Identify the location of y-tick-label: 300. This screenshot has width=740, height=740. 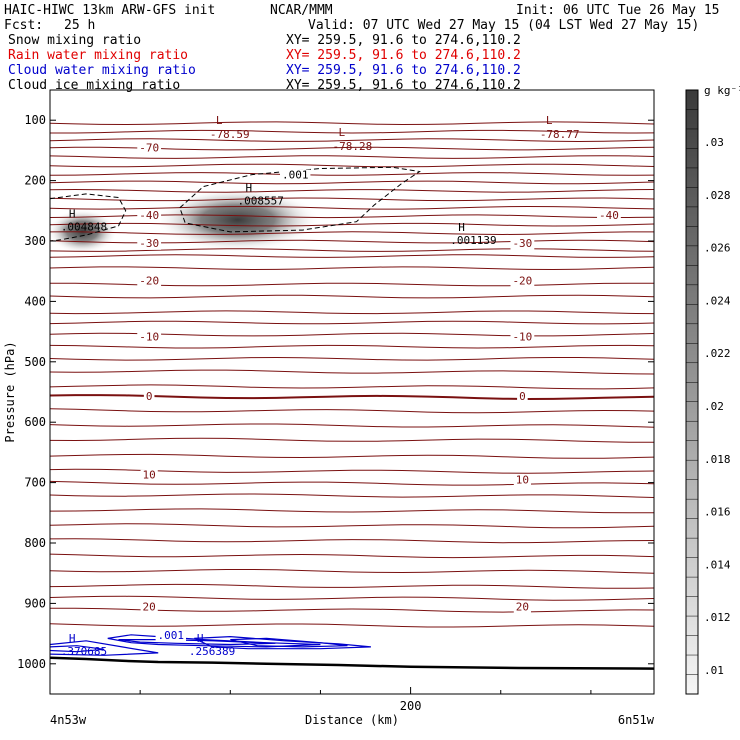
(35, 241).